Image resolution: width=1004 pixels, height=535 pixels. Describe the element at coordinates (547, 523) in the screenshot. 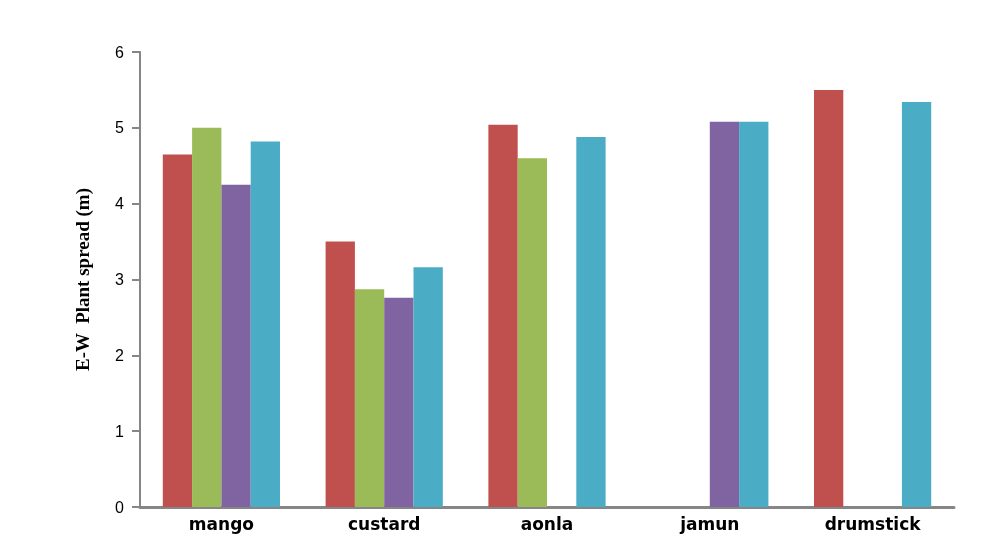

I see `x-tick-label: aonla` at that location.